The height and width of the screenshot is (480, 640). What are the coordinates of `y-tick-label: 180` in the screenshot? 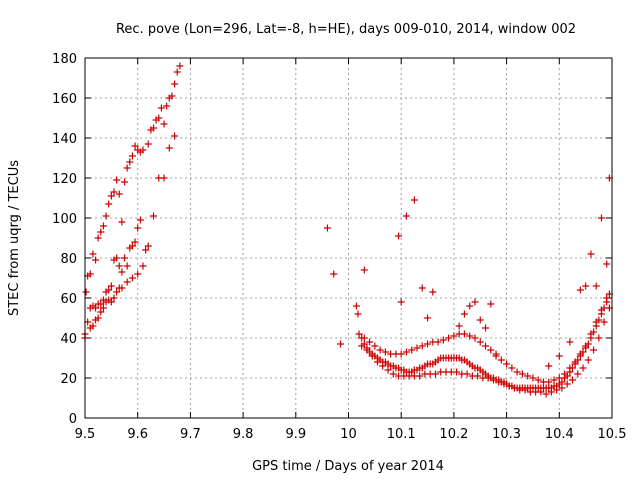 It's located at (64, 59).